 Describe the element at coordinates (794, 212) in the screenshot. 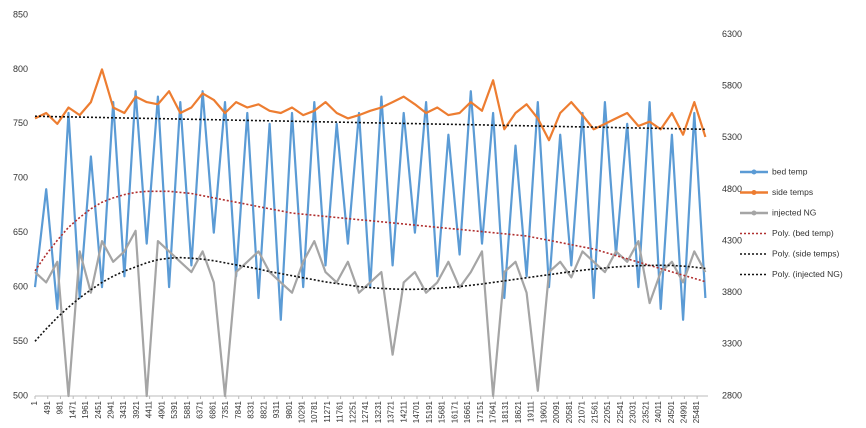

I see `legend-label: injected NG` at that location.